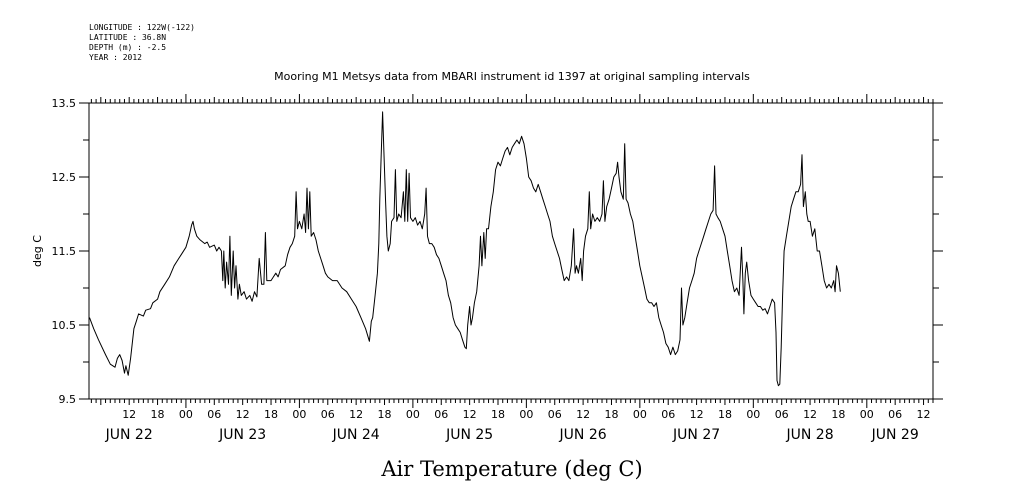 This screenshot has width=1009, height=504. I want to click on y-tick-labels: 9.5 10.5 11.5 12.5 13.5, so click(64, 251).